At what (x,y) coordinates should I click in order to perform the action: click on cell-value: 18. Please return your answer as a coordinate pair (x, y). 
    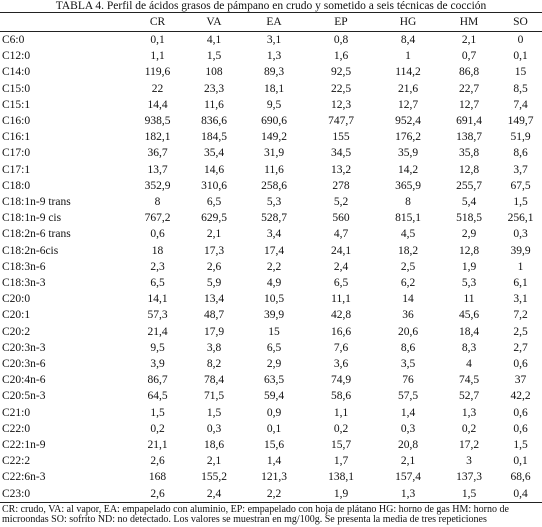
    Looking at the image, I should click on (157, 250).